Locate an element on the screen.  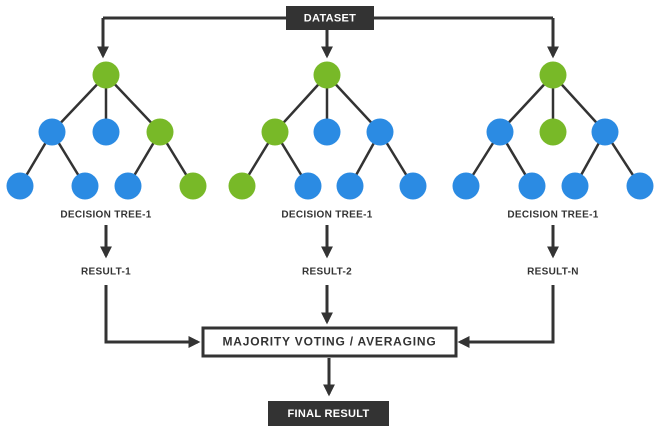
result-label: RESULT-1 is located at coordinates (106, 272).